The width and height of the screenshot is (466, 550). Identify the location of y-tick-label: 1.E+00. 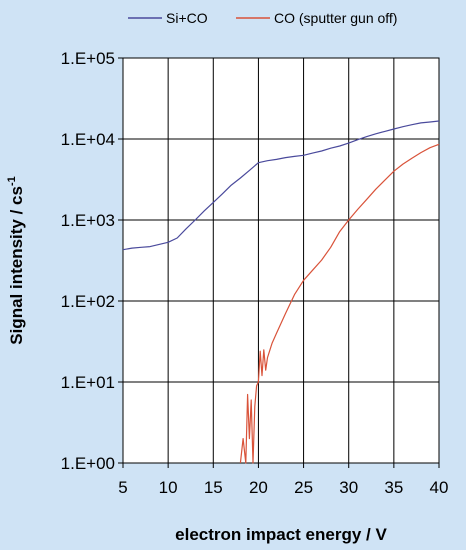
(88, 463).